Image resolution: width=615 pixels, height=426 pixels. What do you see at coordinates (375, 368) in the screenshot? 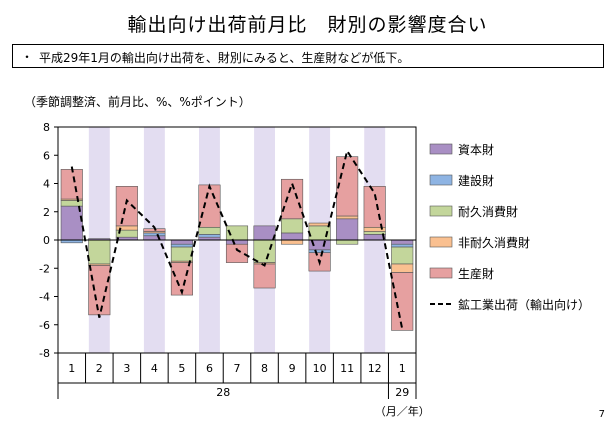
I see `x-tick-label: 12` at bounding box center [375, 368].